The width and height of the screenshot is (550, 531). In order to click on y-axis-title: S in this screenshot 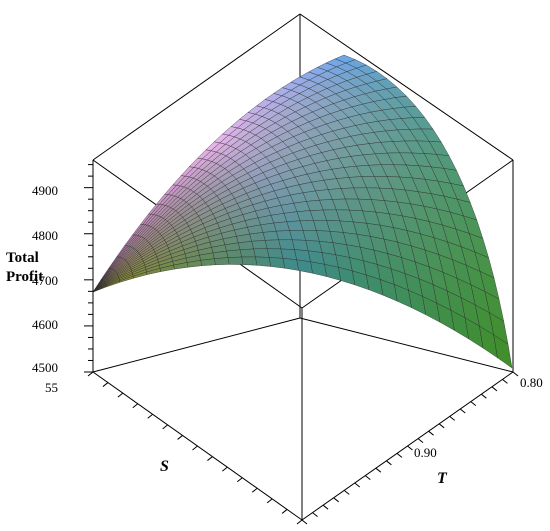, I will do `click(164, 466)`.